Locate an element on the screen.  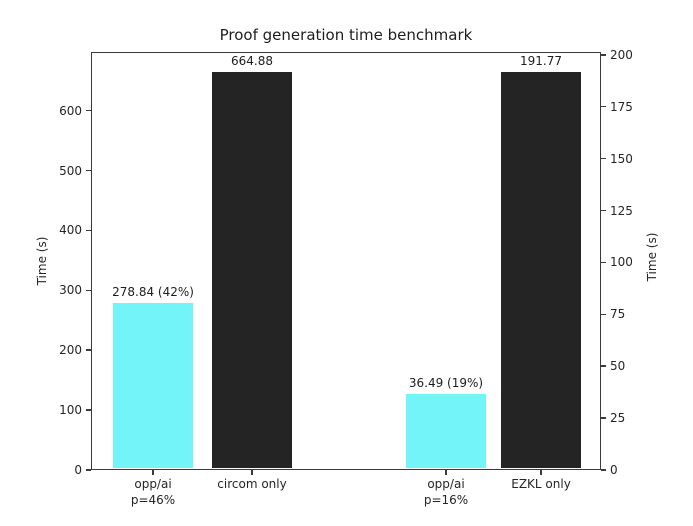
bar-value-label-opp-ai-p-16: 36.49 (19%) is located at coordinates (446, 383).